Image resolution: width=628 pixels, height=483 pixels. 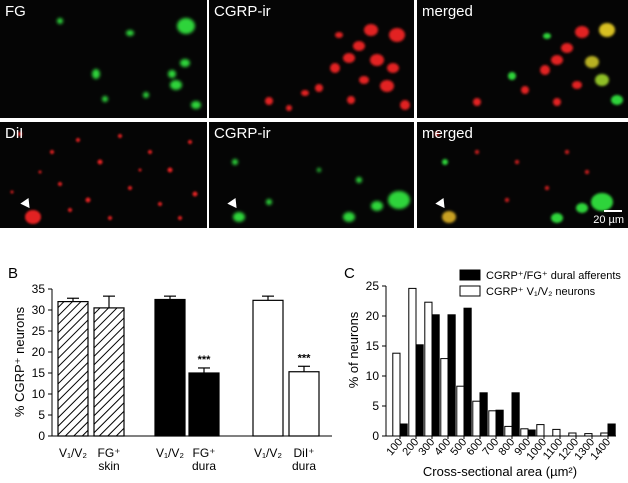 I want to click on micrograph-merged-2-cells, so click(x=524, y=177).